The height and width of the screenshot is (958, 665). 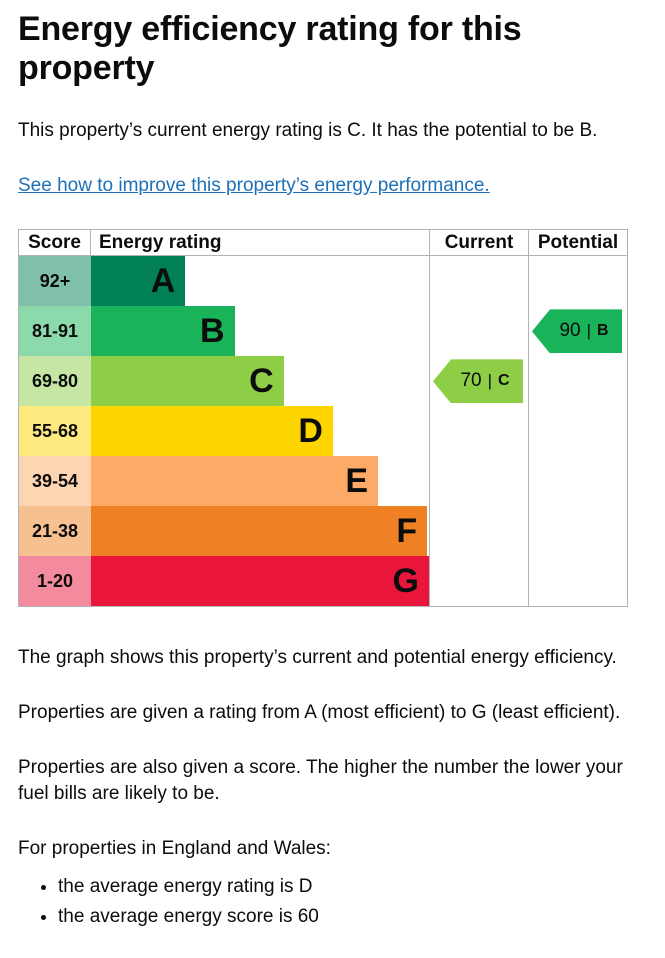 I want to click on description-england-wales: For properties in England and Wales:, so click(x=174, y=848).